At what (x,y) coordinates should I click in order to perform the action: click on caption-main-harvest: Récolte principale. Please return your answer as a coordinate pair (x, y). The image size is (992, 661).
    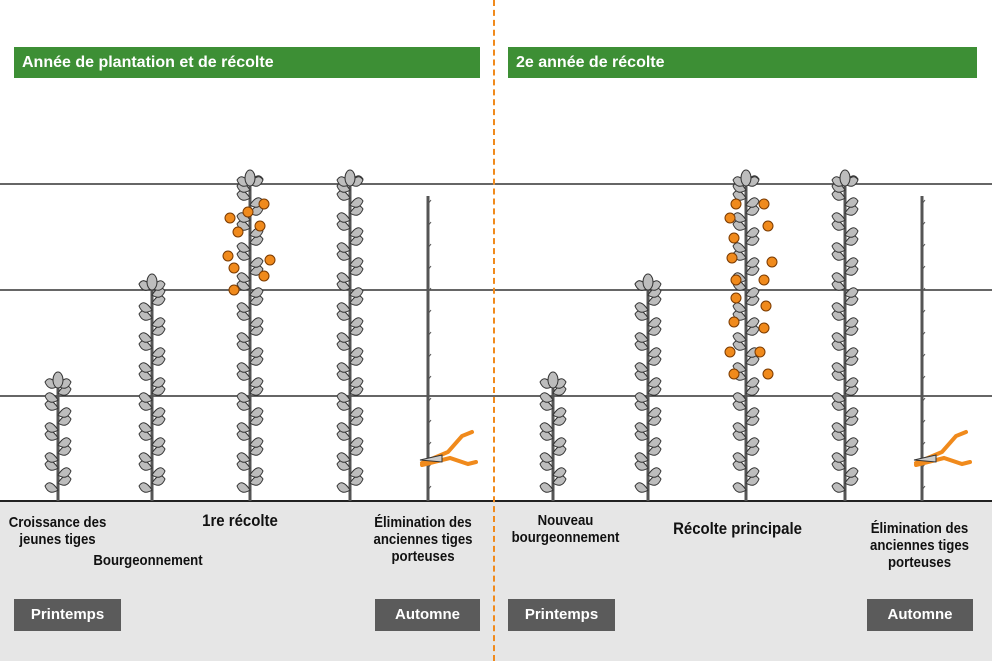
    Looking at the image, I should click on (737, 528).